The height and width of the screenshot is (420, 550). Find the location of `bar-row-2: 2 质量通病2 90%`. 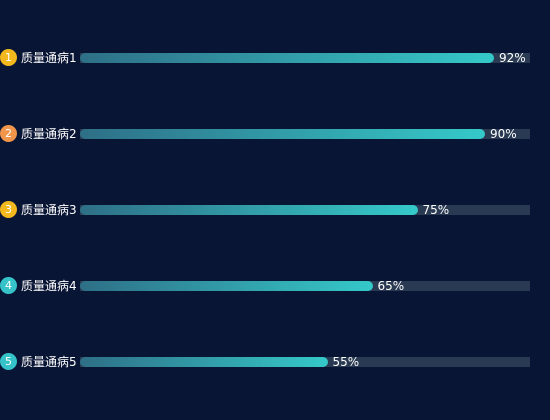

bar-row-2: 2 质量通病2 90% is located at coordinates (275, 134).